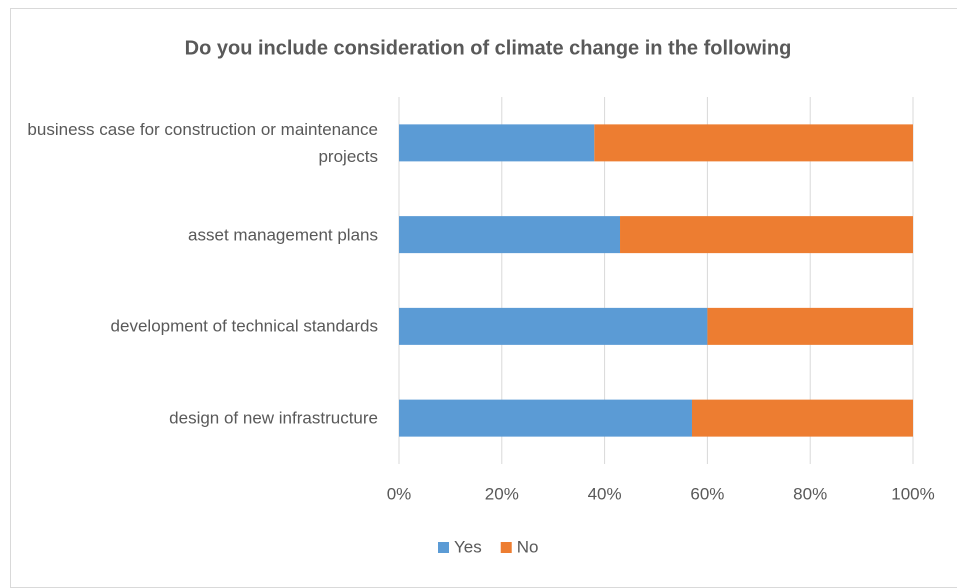 The image size is (957, 588). What do you see at coordinates (273, 418) in the screenshot?
I see `category-label: design of new infrastructure` at bounding box center [273, 418].